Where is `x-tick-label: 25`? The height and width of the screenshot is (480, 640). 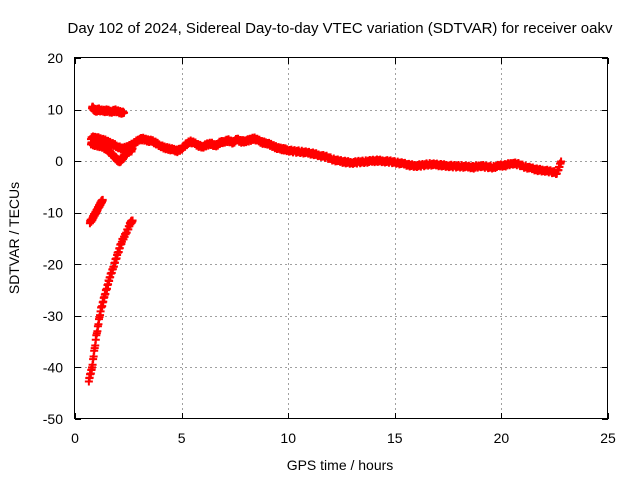 x-tick-label: 25 is located at coordinates (608, 438).